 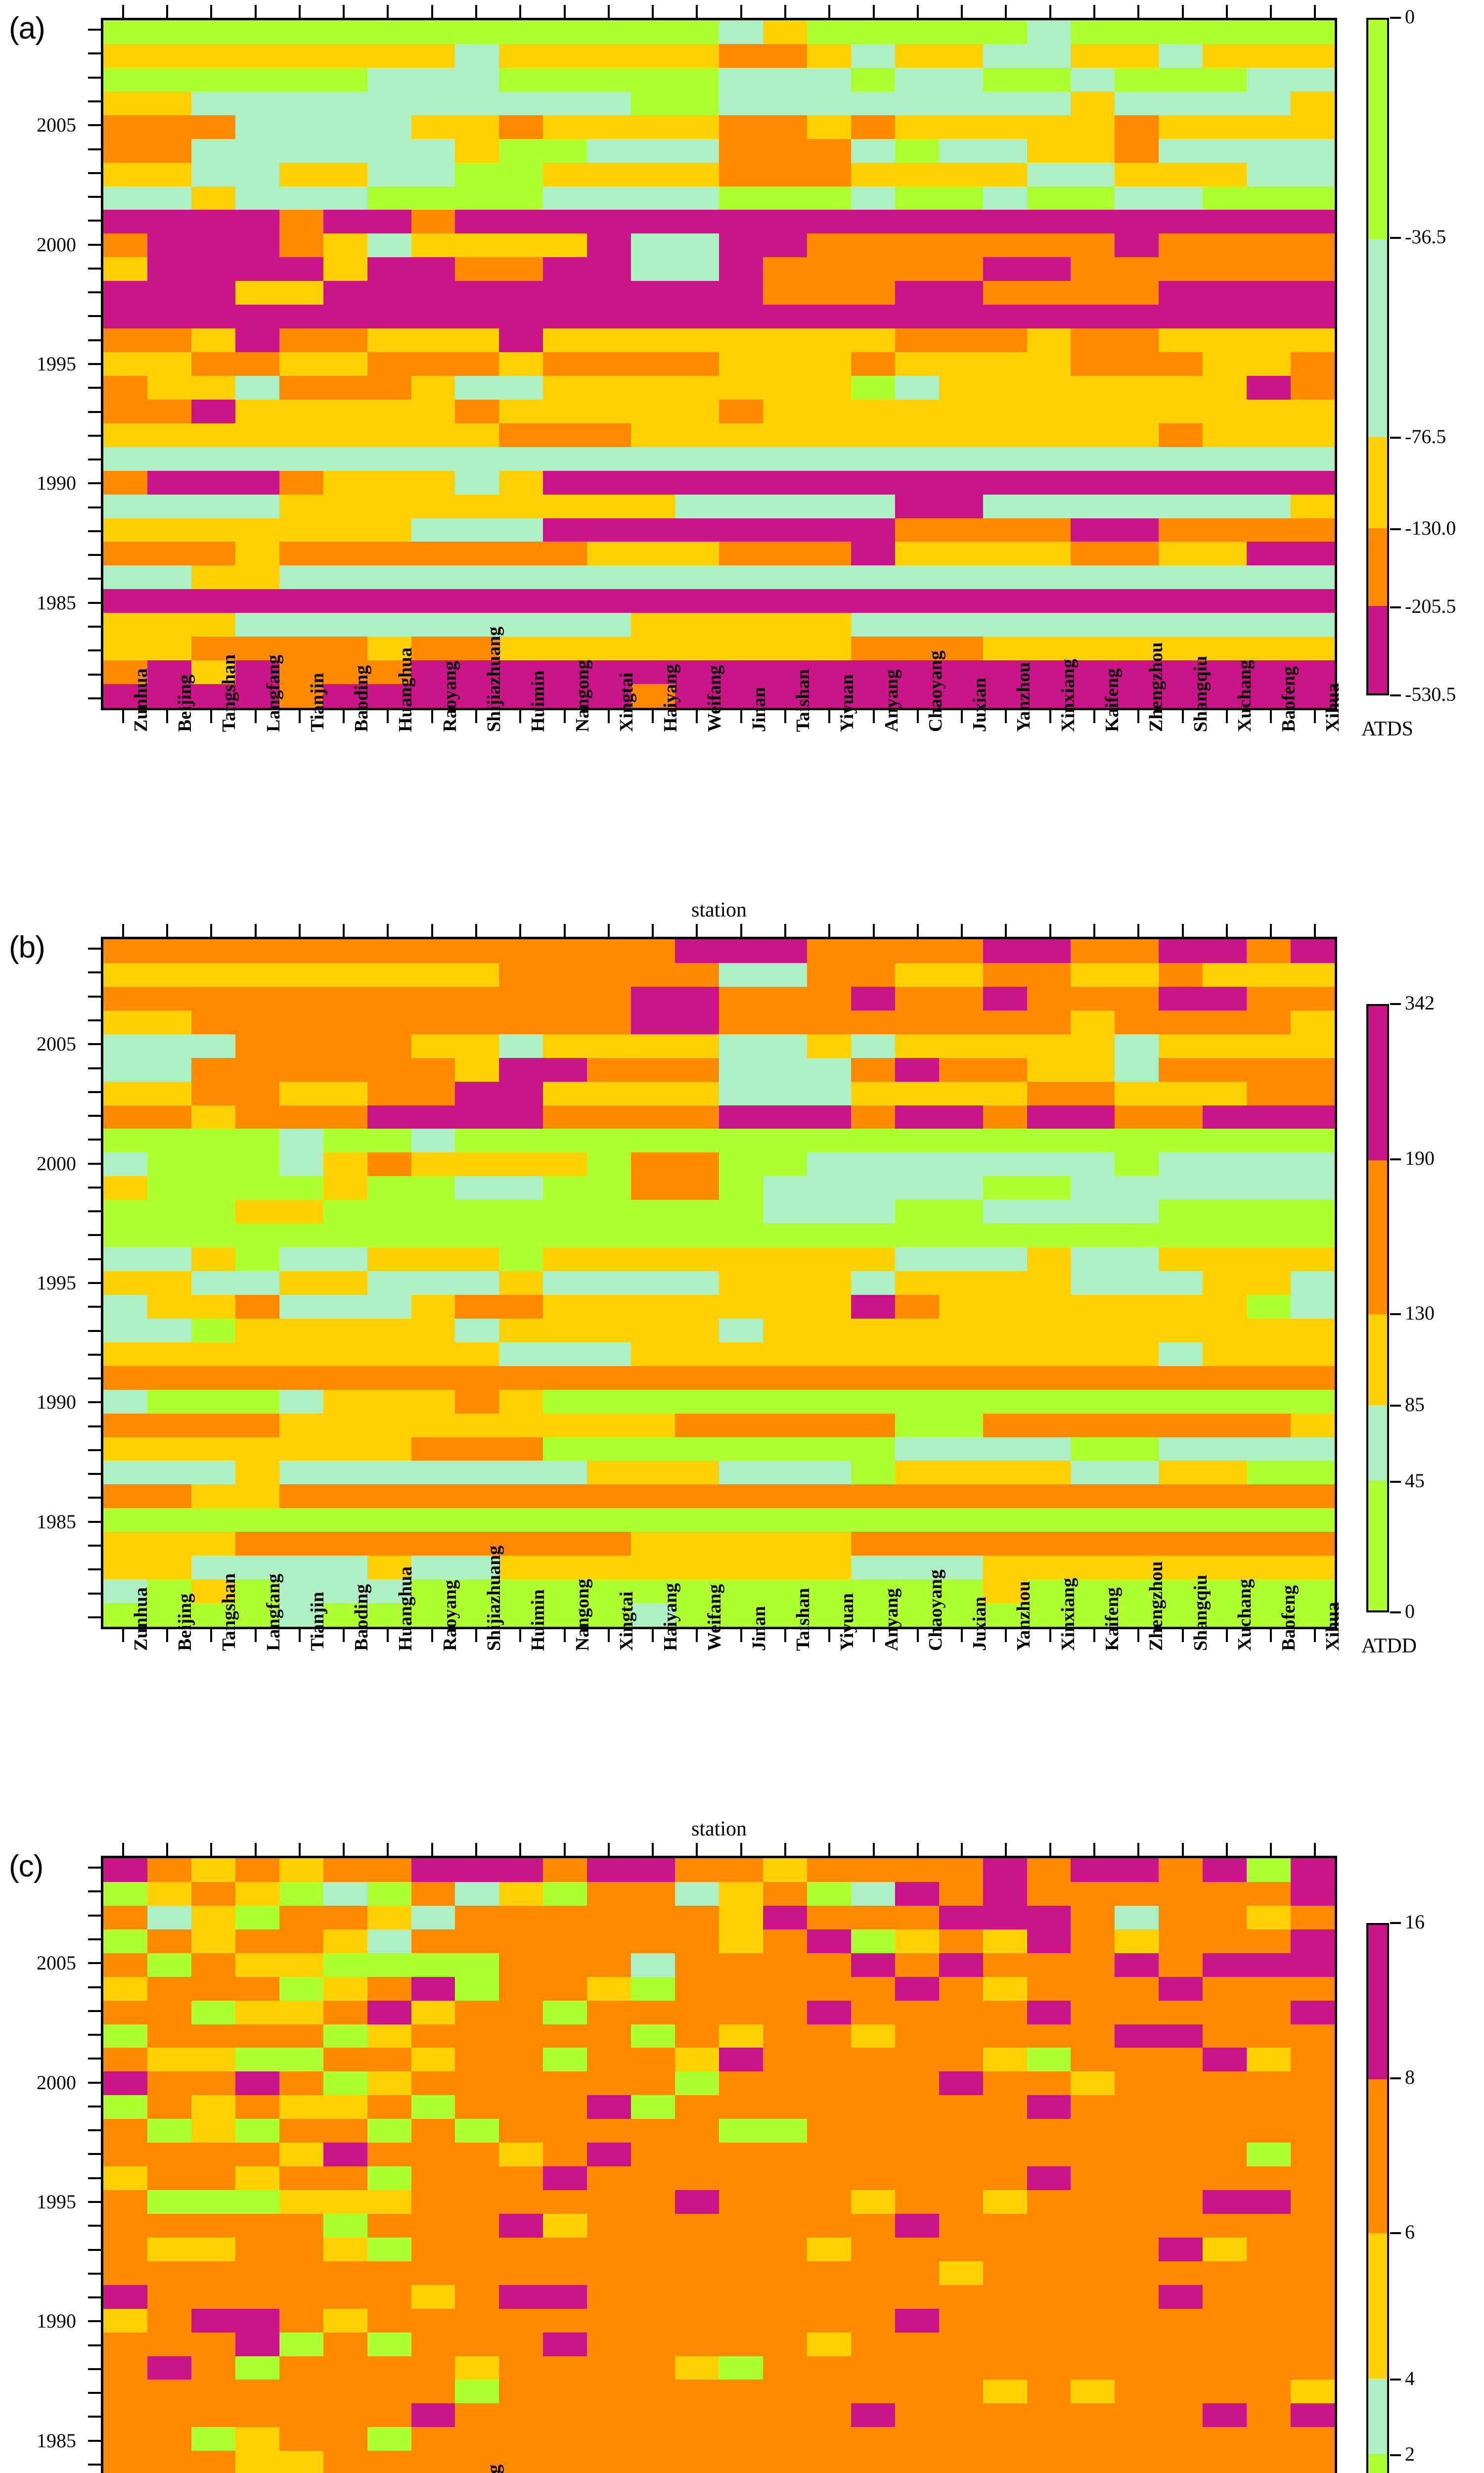 I want to click on y-tick, so click(x=94, y=579).